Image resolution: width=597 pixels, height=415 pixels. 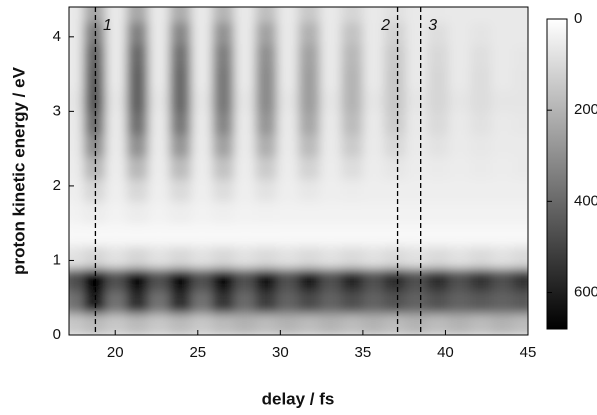 I want to click on colorbar-tick-label: 200, so click(x=585, y=109).